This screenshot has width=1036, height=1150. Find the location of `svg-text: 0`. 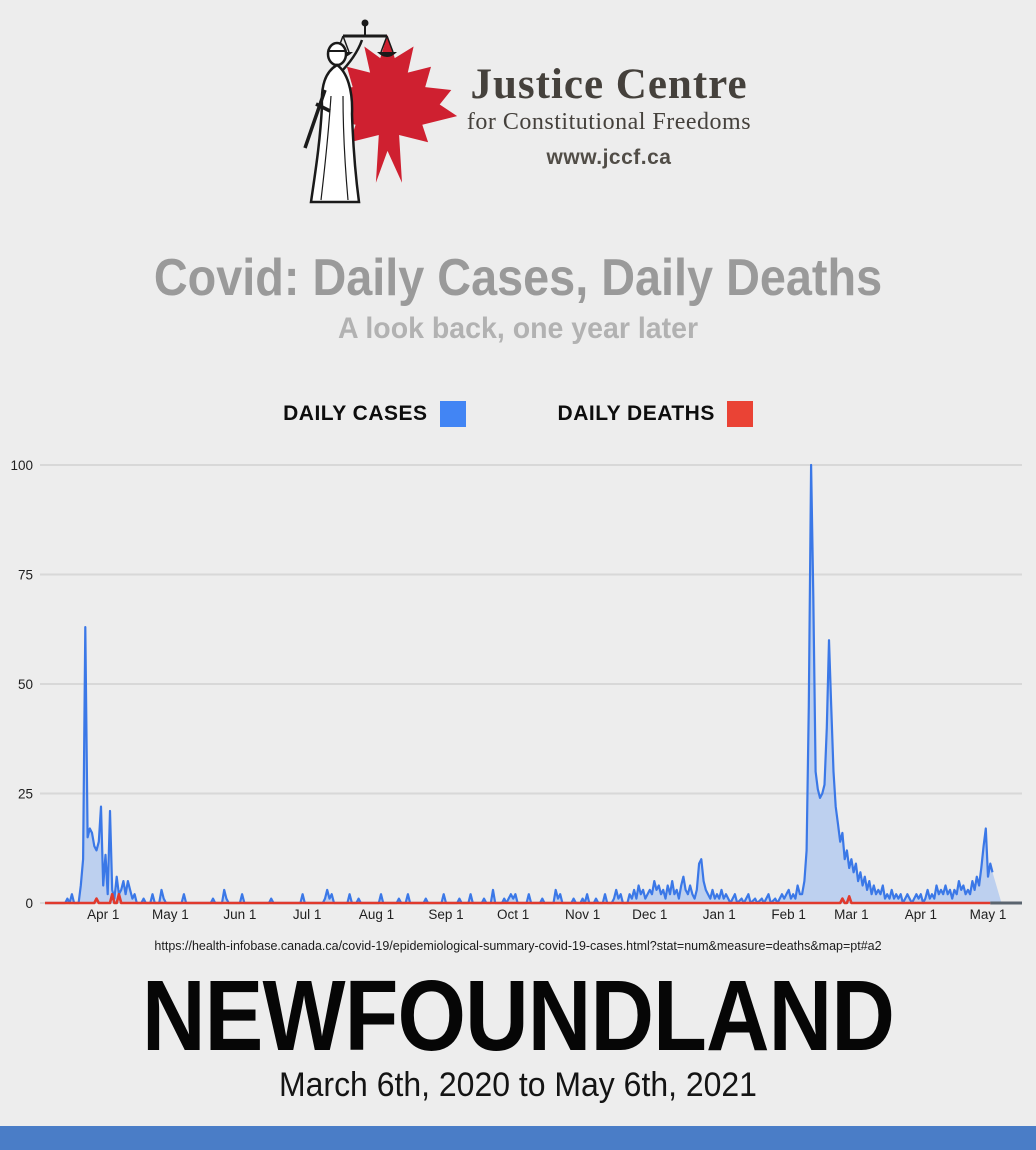

svg-text: 0 is located at coordinates (29, 903).